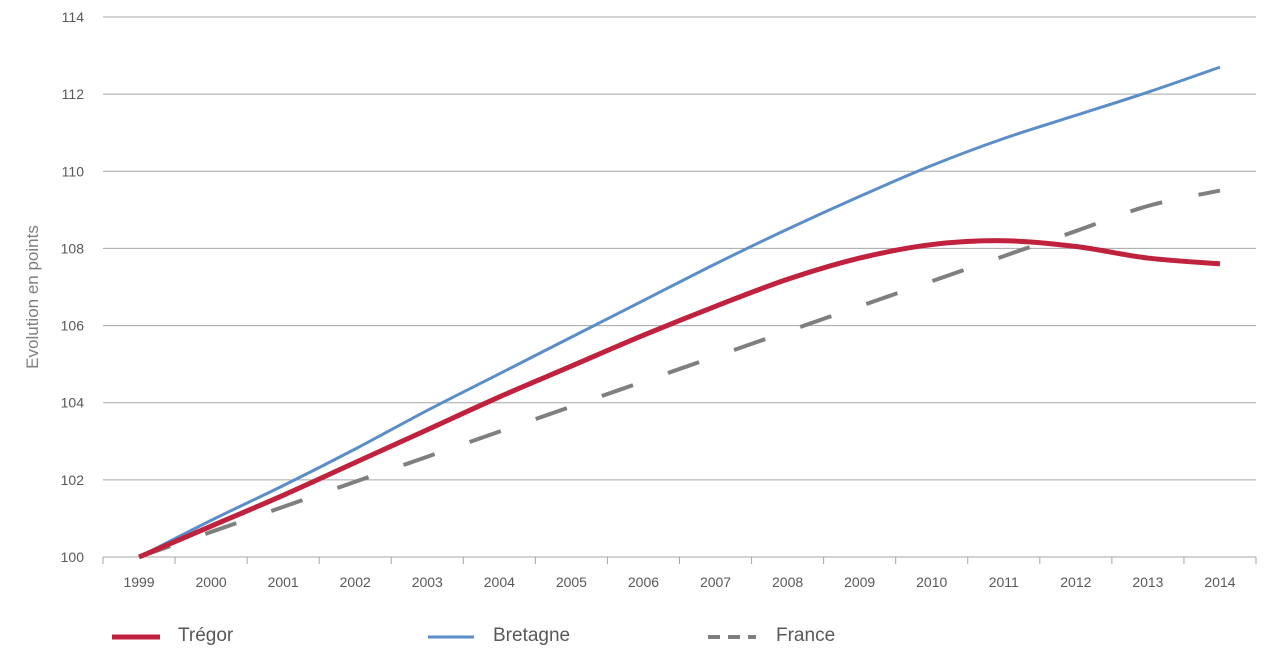 Image resolution: width=1278 pixels, height=648 pixels. What do you see at coordinates (499, 582) in the screenshot?
I see `x-tick-label: 2004` at bounding box center [499, 582].